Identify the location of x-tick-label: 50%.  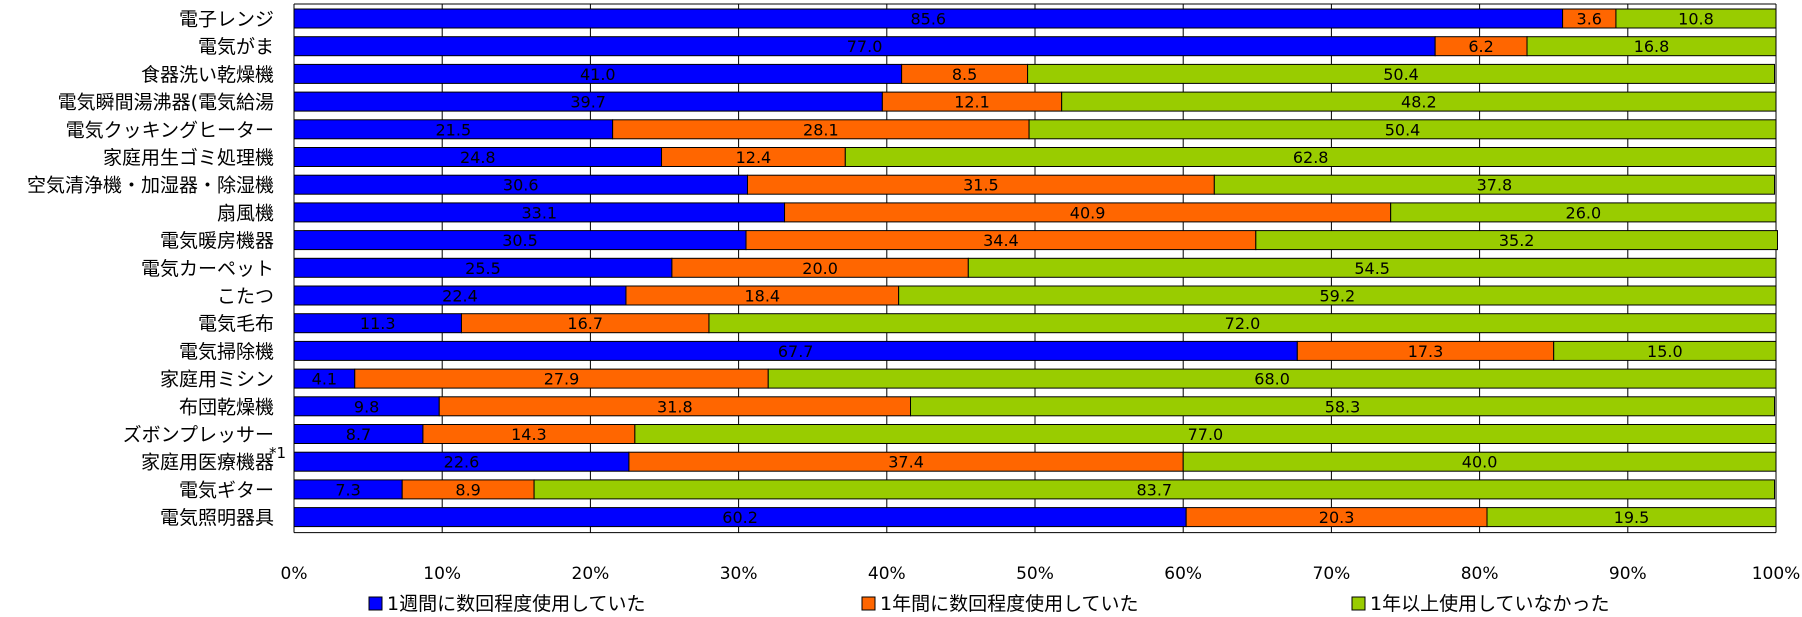
(1035, 574).